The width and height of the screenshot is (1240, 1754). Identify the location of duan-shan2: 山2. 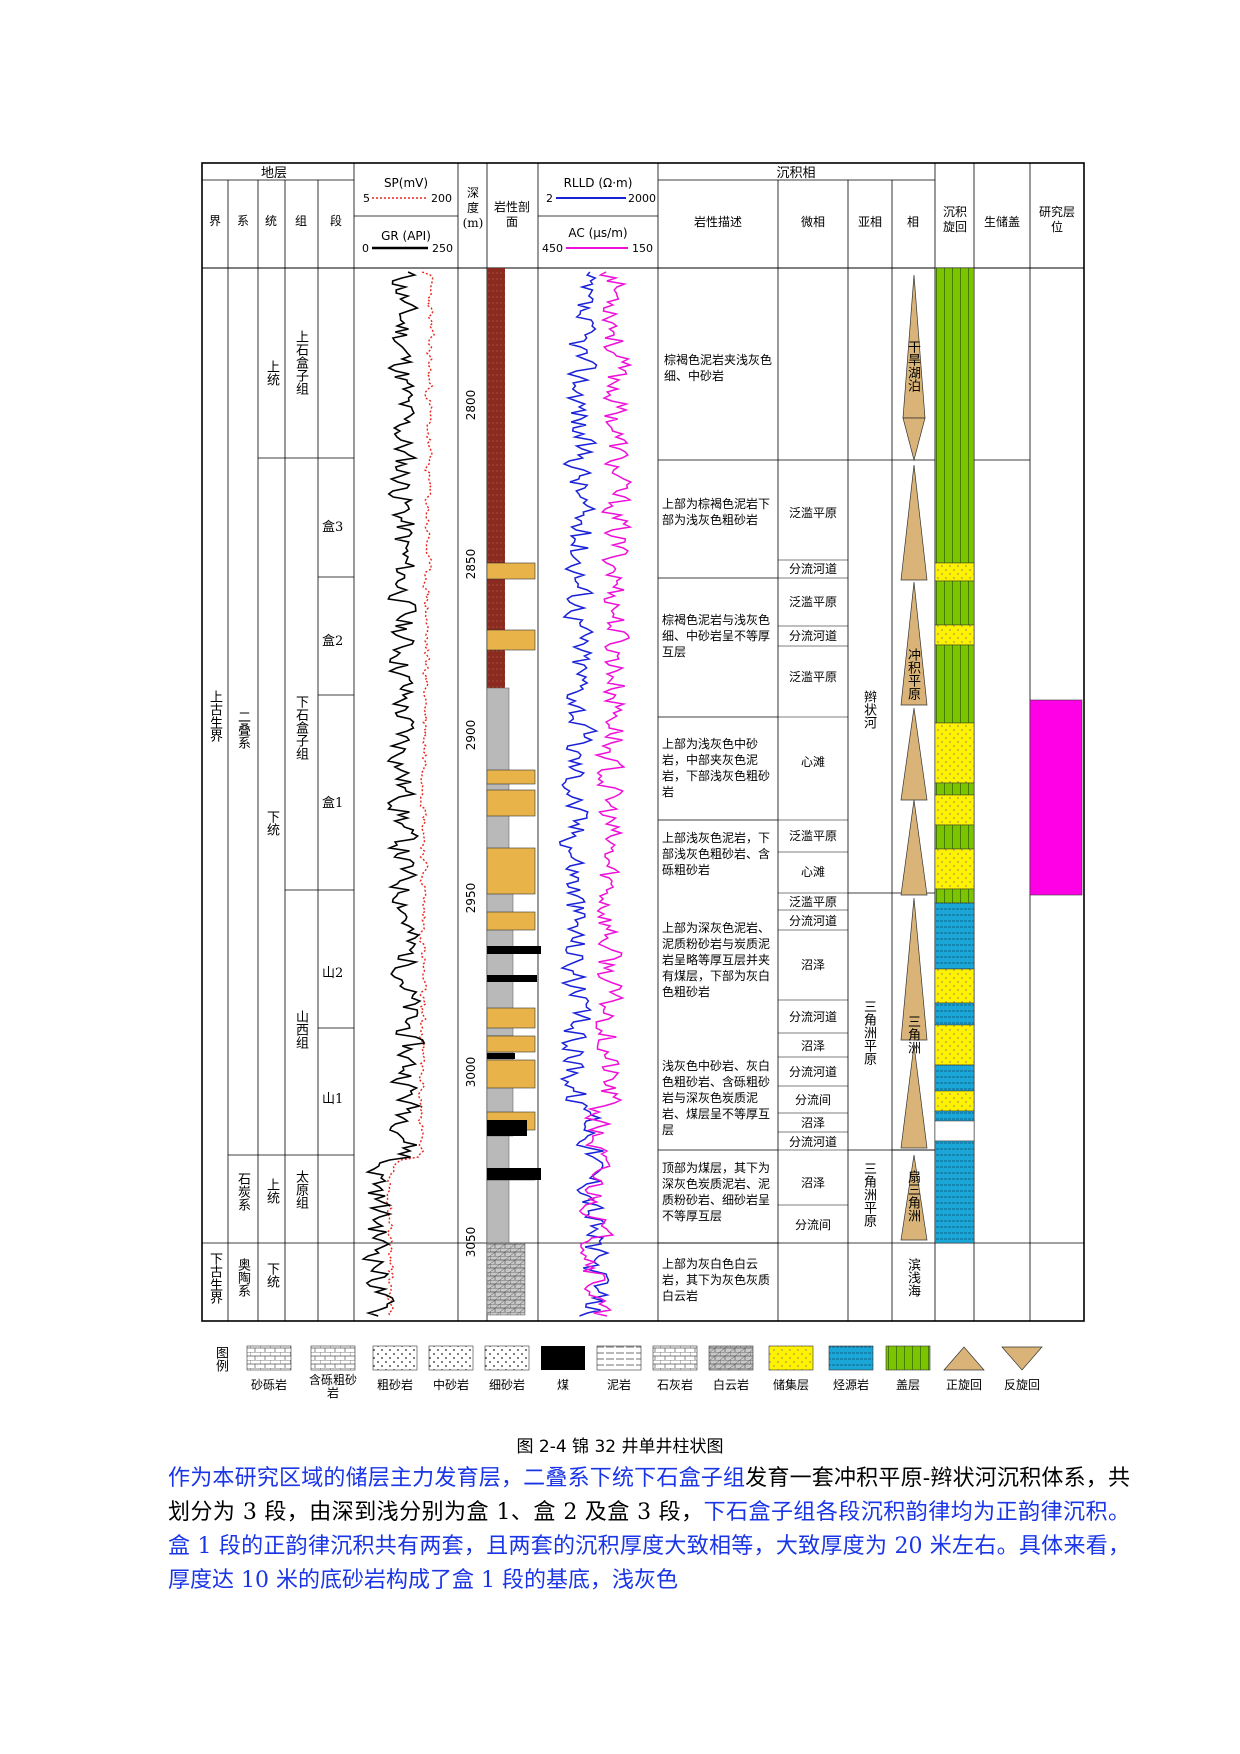
(333, 973).